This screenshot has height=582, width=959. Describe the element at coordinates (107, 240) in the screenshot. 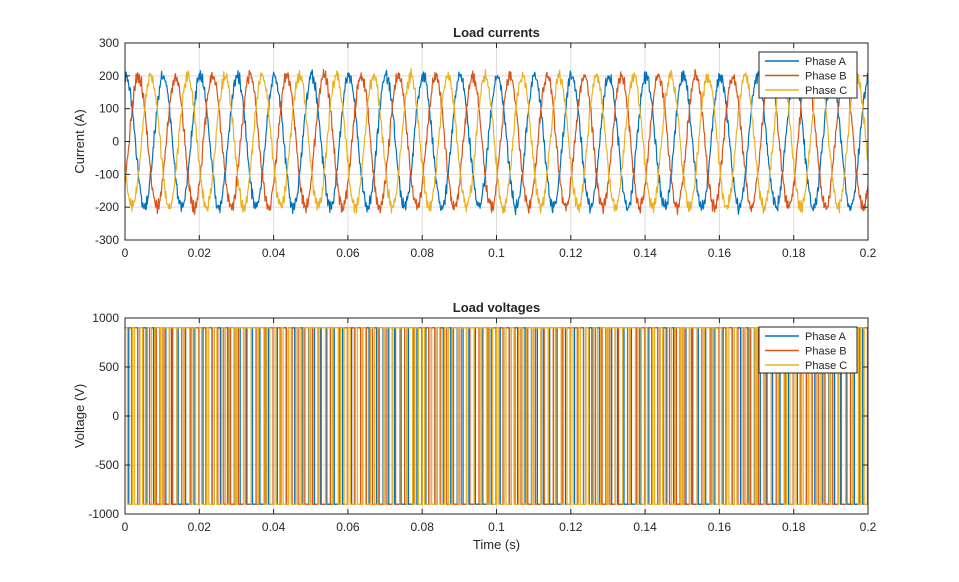

I see `plot1-ytick-label: -300` at that location.